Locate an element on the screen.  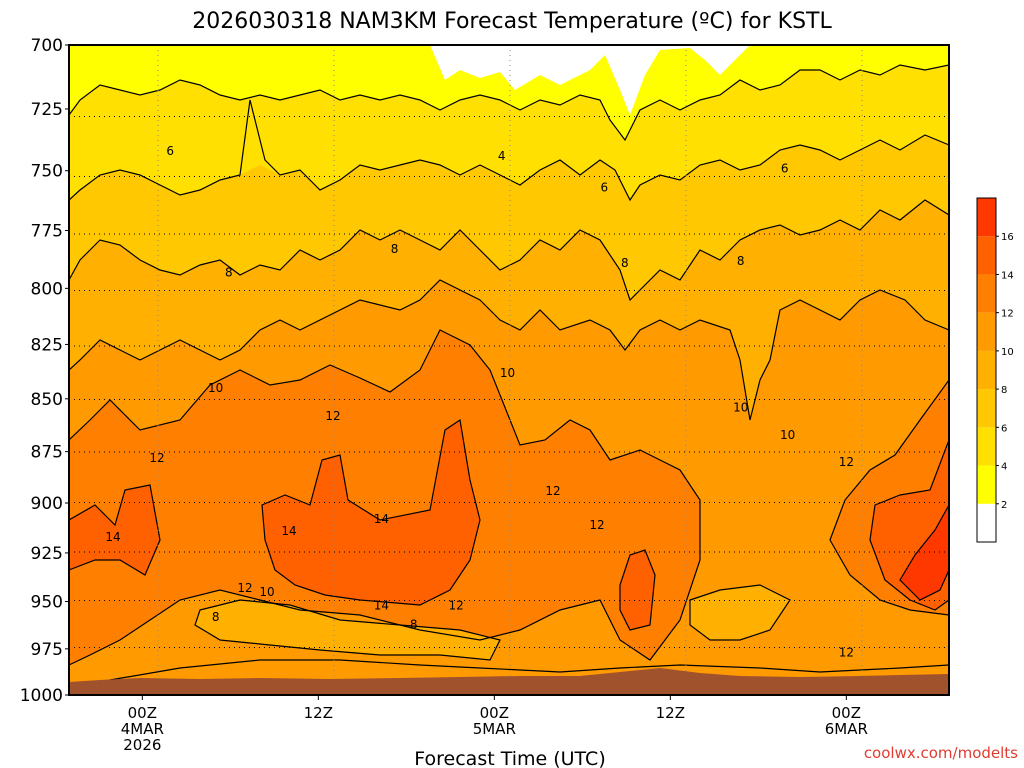
contour-12-right is located at coordinates (889, 497).